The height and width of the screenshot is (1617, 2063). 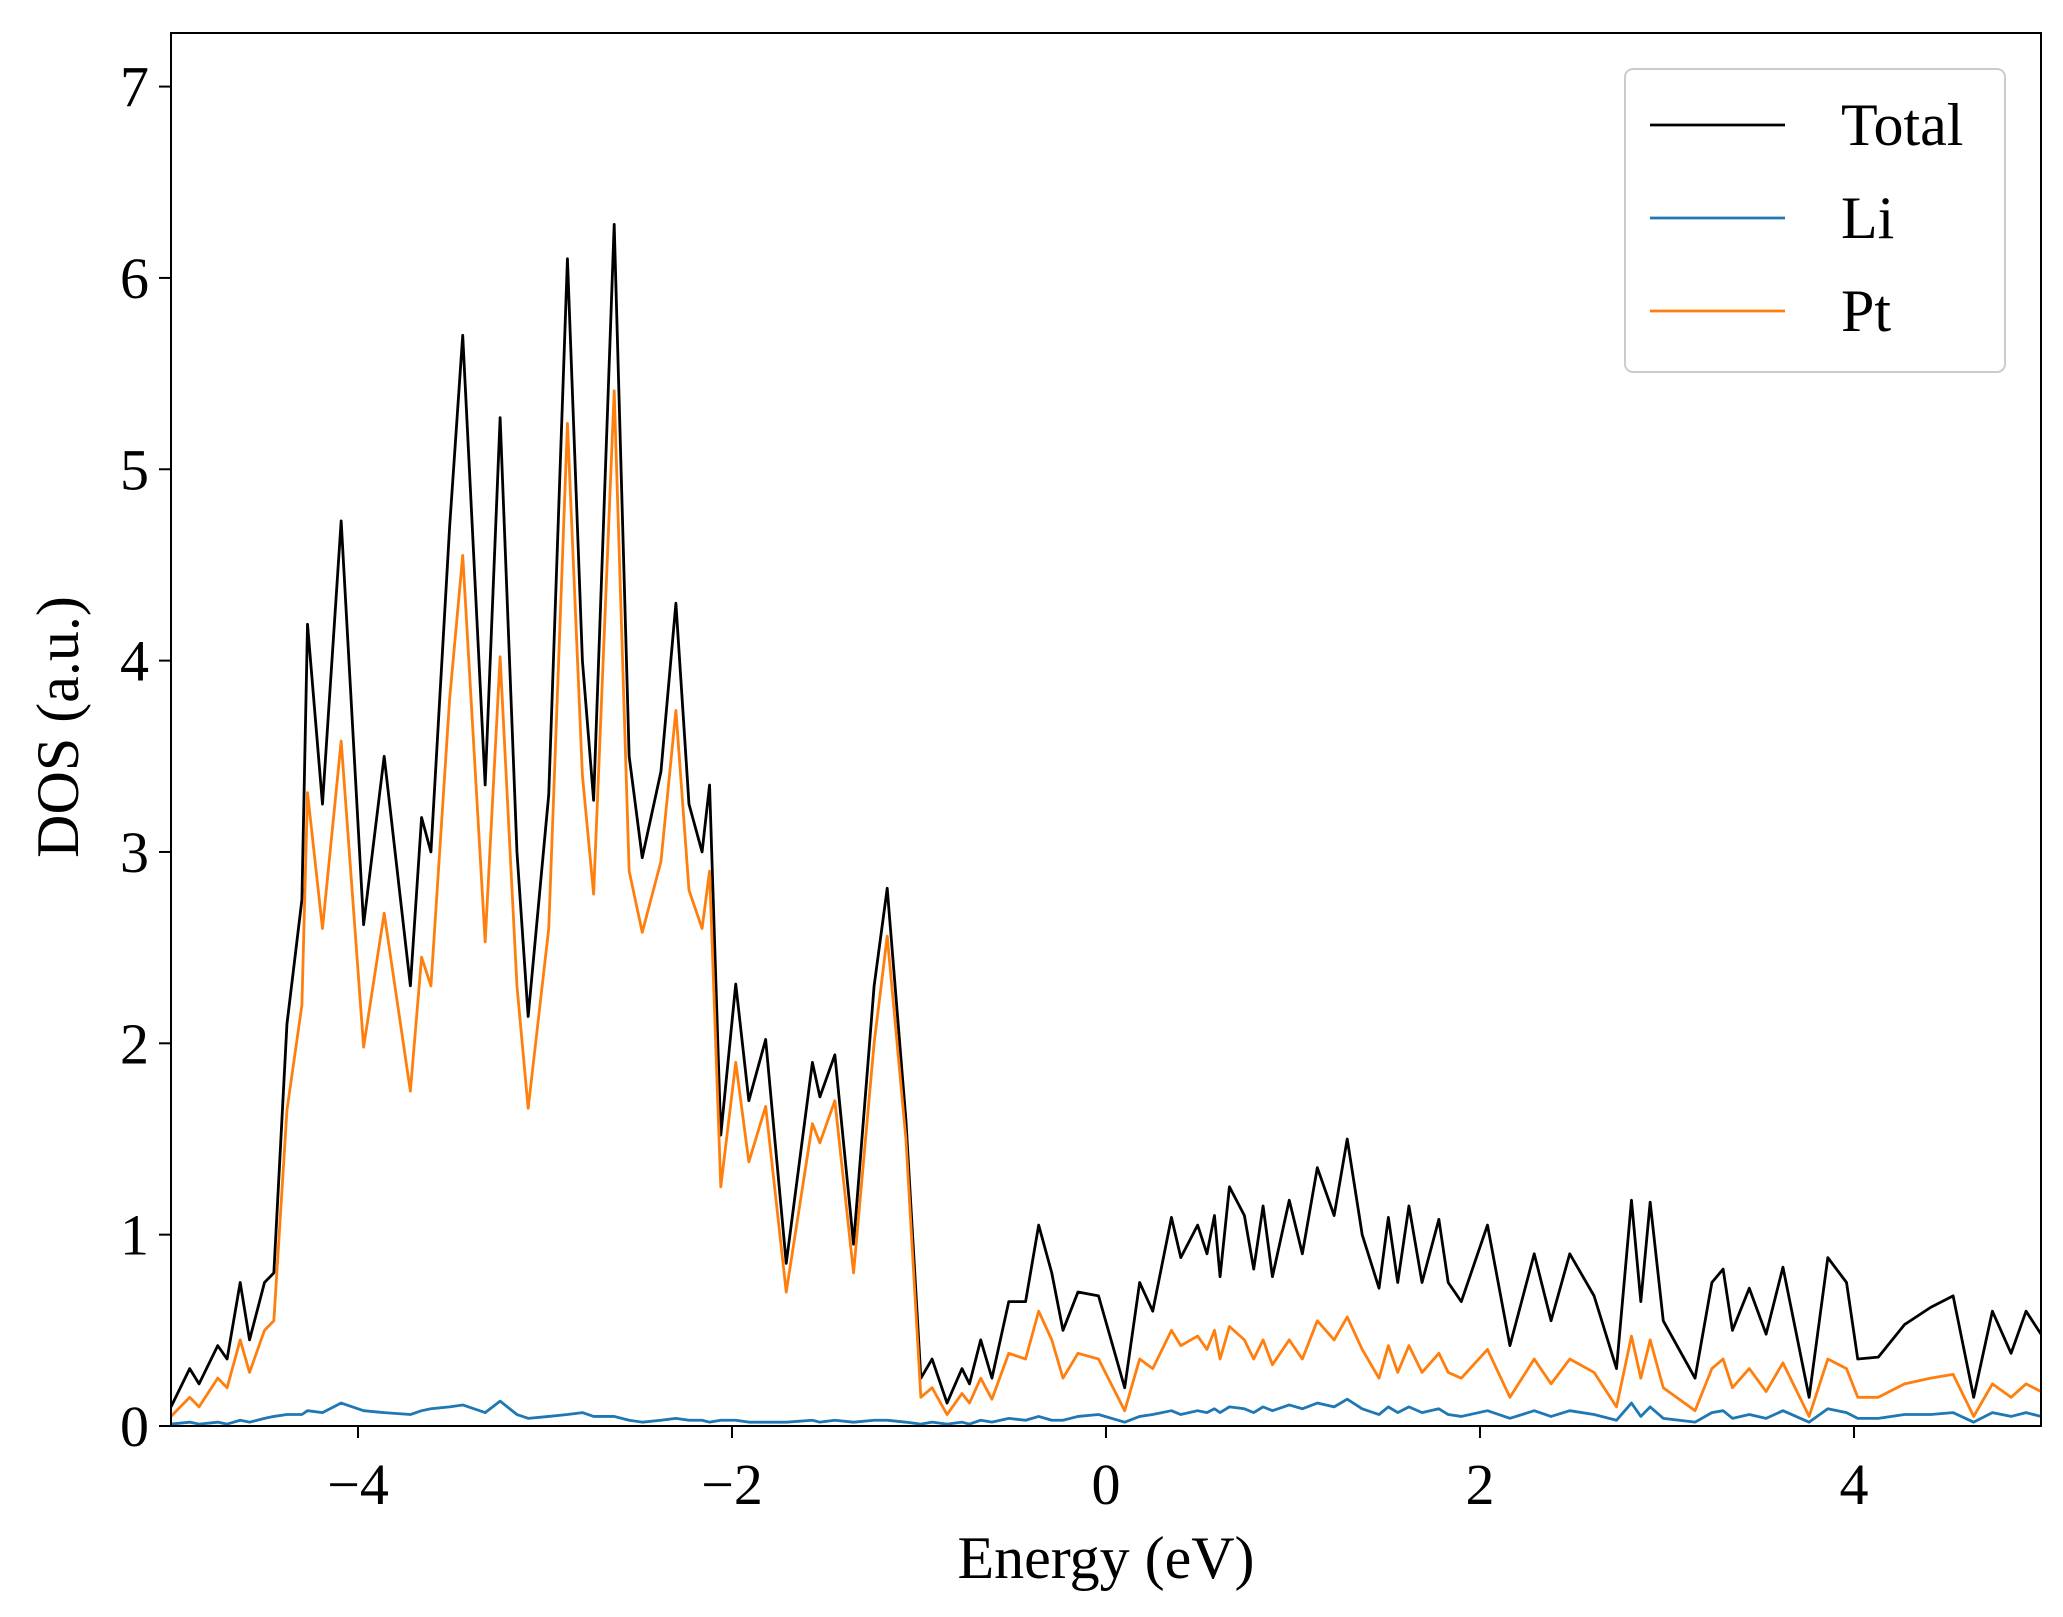 What do you see at coordinates (58, 727) in the screenshot?
I see `y-axis-label: DOS (a.u.)` at bounding box center [58, 727].